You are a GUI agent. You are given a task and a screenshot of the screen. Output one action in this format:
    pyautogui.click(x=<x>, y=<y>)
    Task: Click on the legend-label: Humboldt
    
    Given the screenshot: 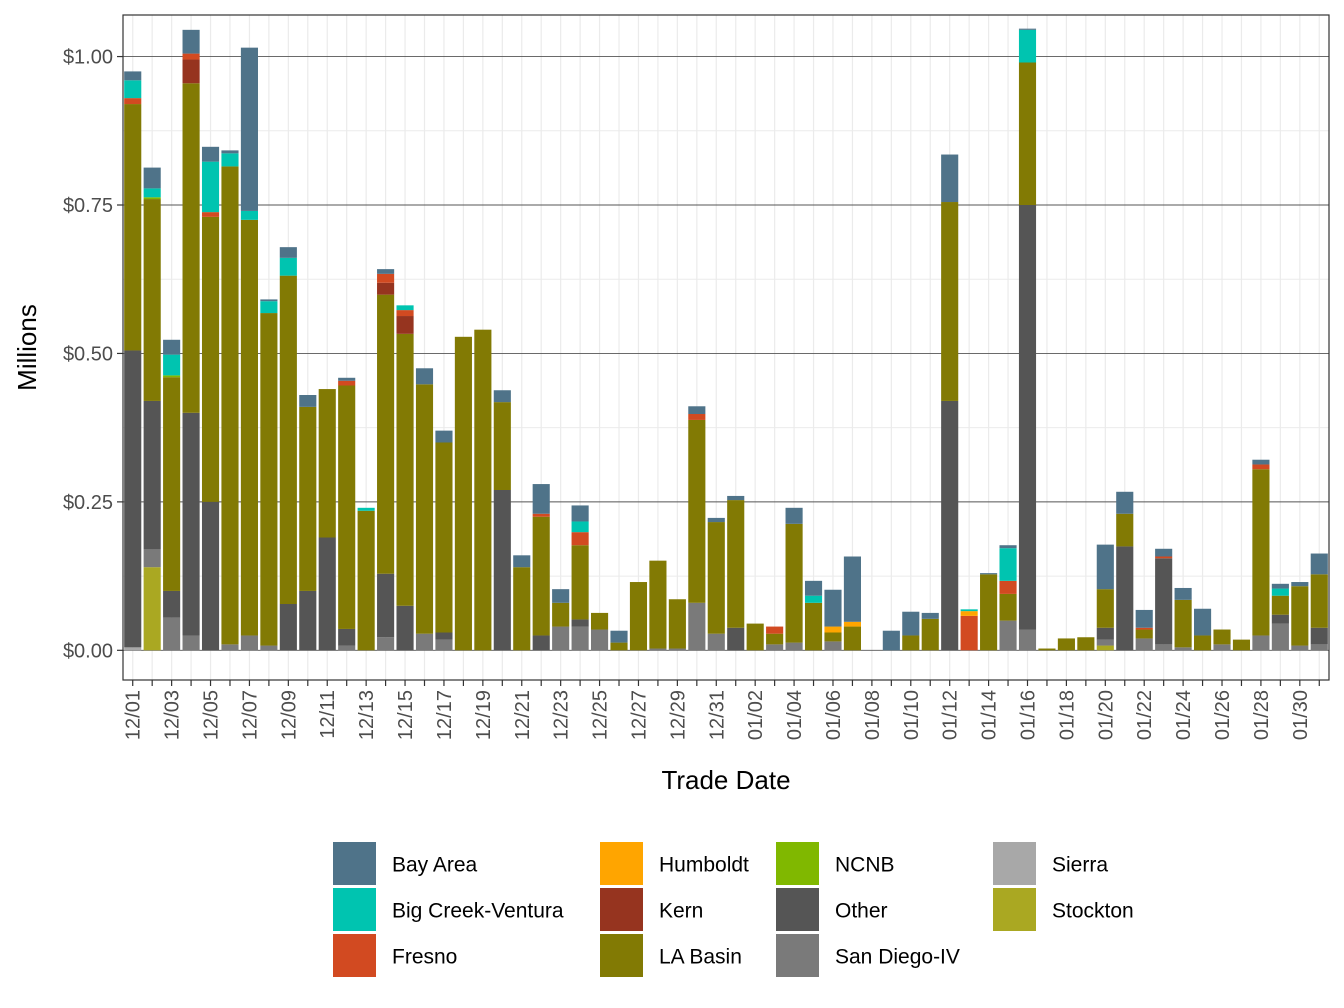 What is the action you would take?
    pyautogui.click(x=704, y=865)
    